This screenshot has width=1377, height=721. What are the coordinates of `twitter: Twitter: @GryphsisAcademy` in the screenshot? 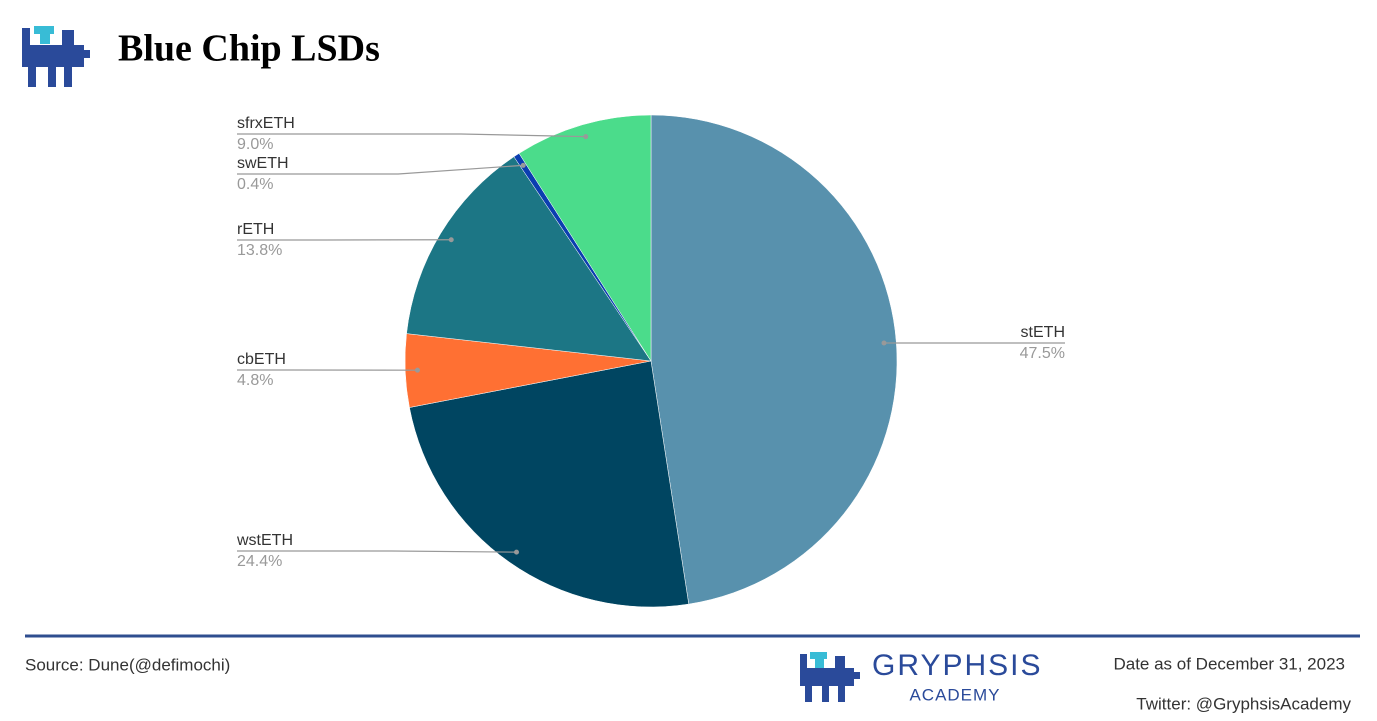 It's located at (1243, 703).